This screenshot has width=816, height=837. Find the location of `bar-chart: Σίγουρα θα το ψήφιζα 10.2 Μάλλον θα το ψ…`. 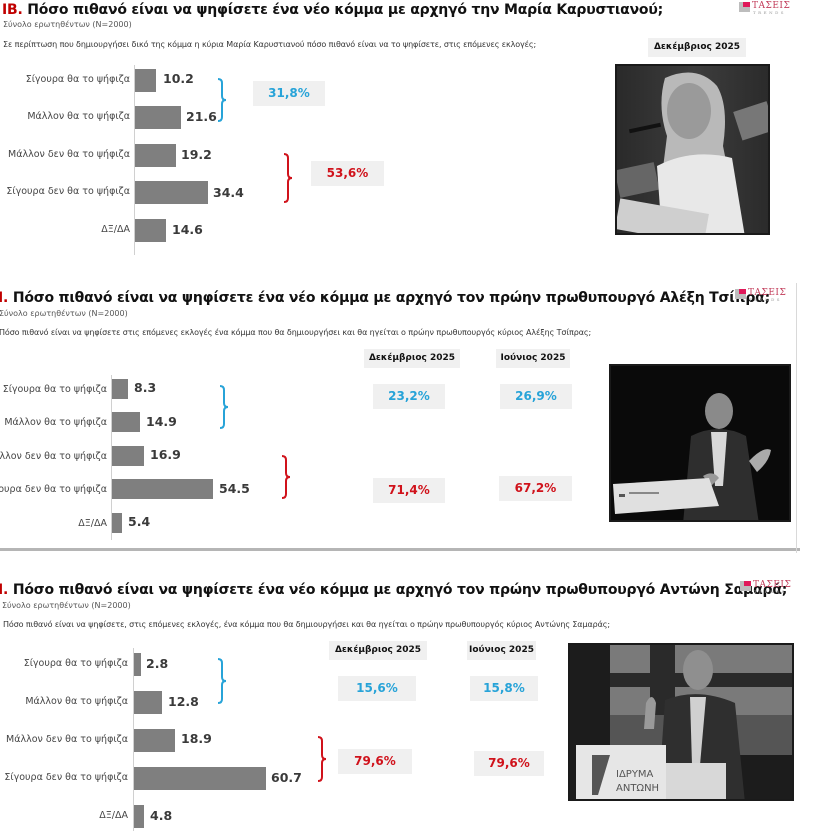

bar-chart: Σίγουρα θα το ψήφιζα 10.2 Μάλλον θα το ψ… is located at coordinates (200, 160).